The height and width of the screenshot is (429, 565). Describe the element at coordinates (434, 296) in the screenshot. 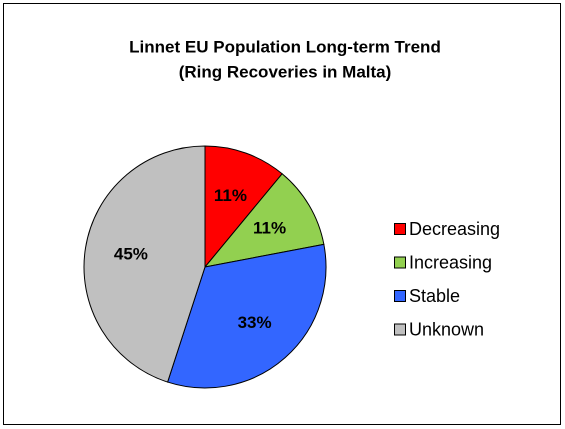

I see `legend-label: Stable` at that location.